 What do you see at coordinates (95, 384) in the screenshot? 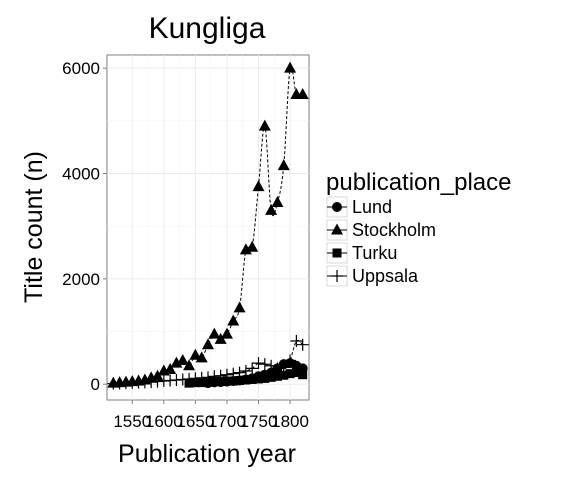
I see `y-tick-label: 0` at bounding box center [95, 384].